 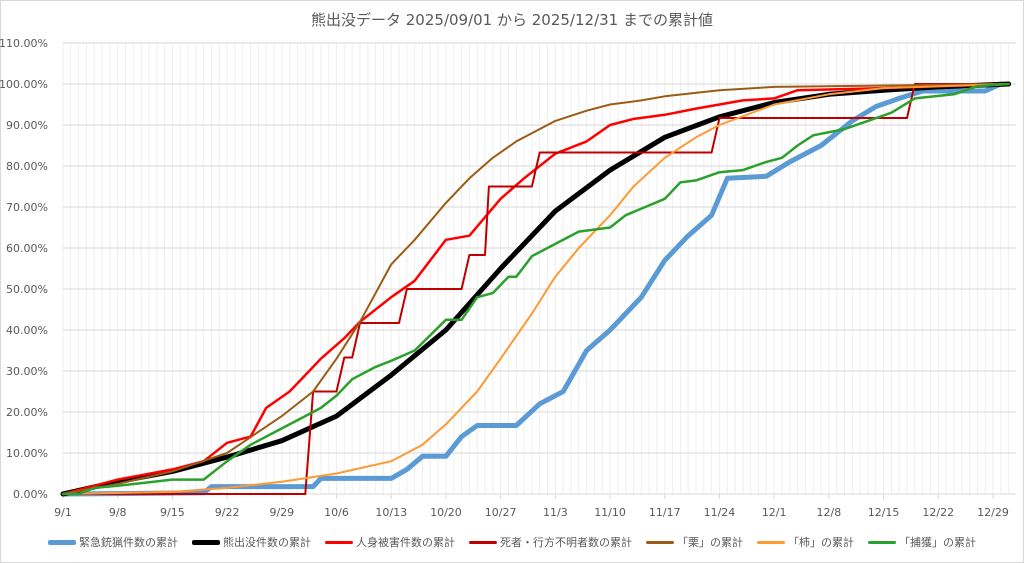 I want to click on y-tick-label: 100.00%, so click(x=24, y=84).